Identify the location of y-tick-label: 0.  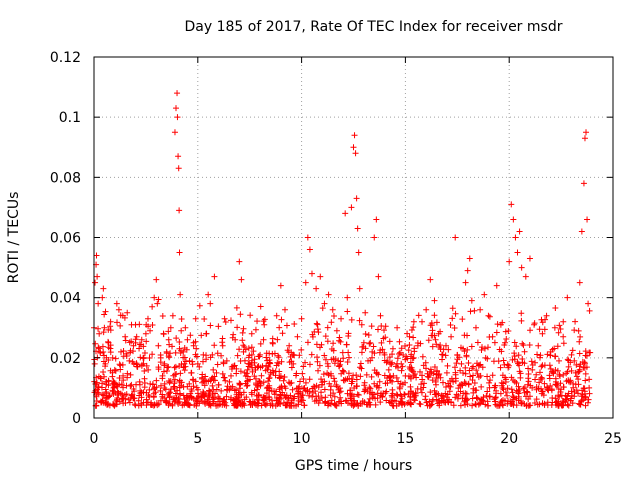
(76, 419).